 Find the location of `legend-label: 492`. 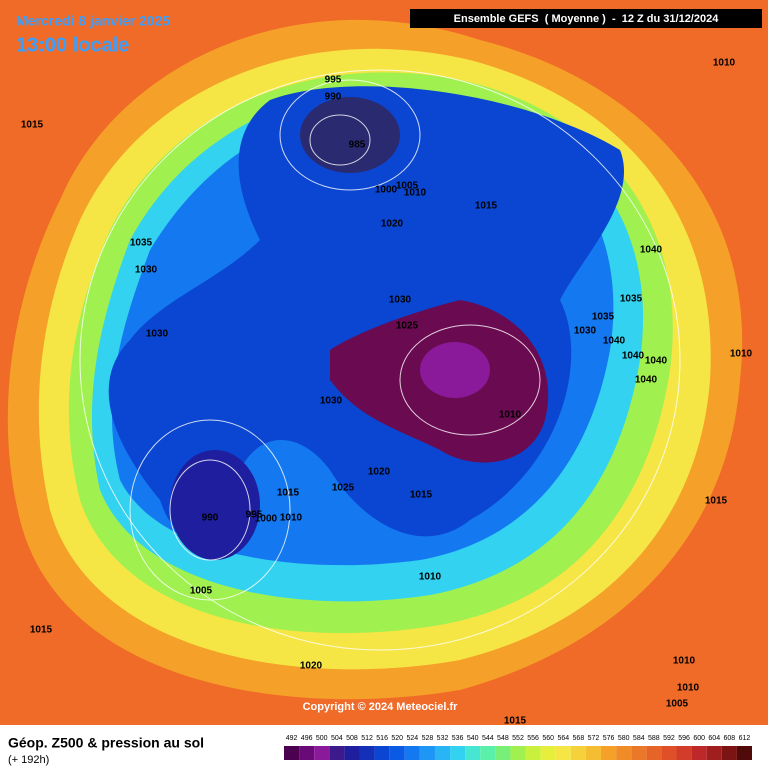

legend-label: 492 is located at coordinates (292, 738).